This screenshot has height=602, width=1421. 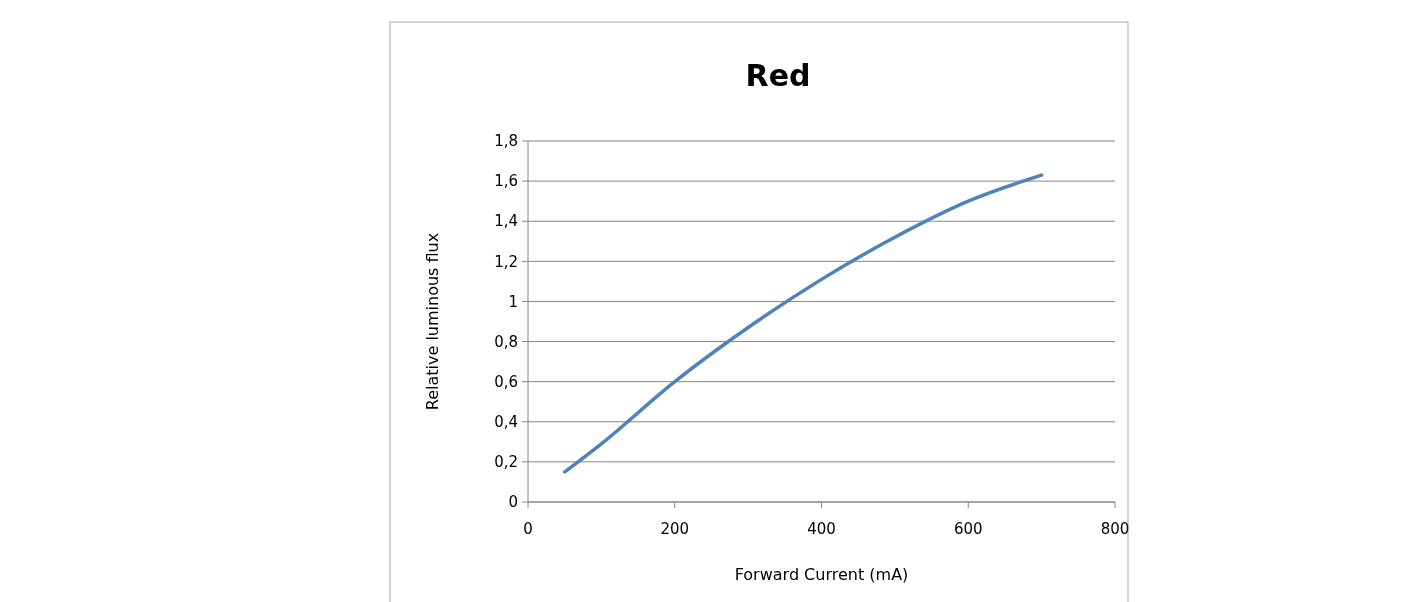 I want to click on y-tick-label: 0,8, so click(x=506, y=341).